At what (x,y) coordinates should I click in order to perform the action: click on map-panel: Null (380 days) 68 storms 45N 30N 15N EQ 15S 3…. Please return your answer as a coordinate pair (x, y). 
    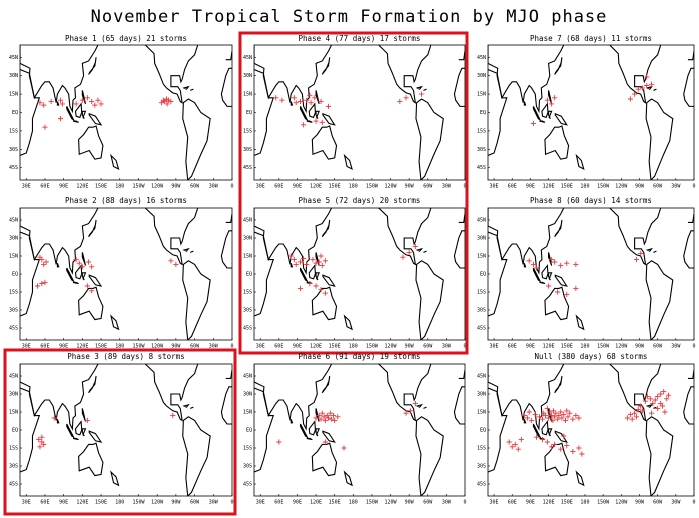
    Looking at the image, I should click on (586, 429).